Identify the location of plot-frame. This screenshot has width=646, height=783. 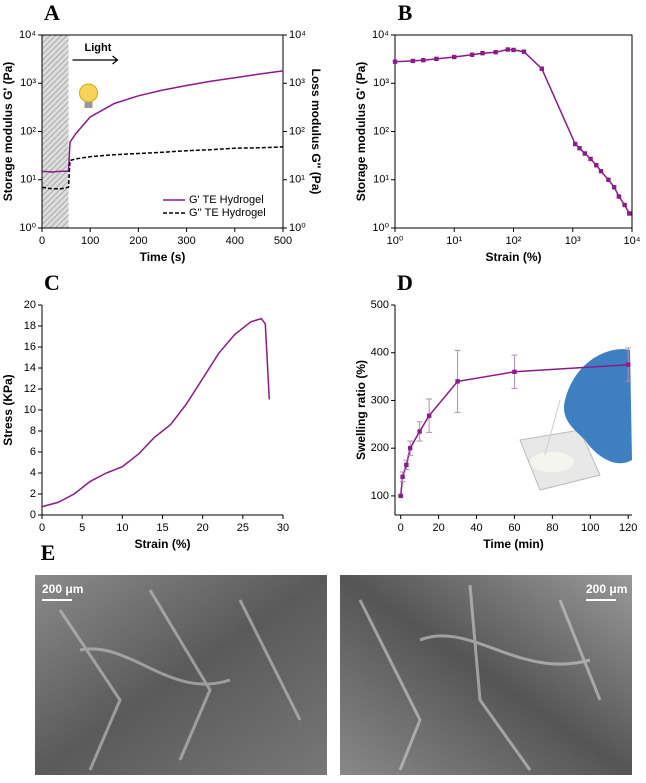
(513, 131).